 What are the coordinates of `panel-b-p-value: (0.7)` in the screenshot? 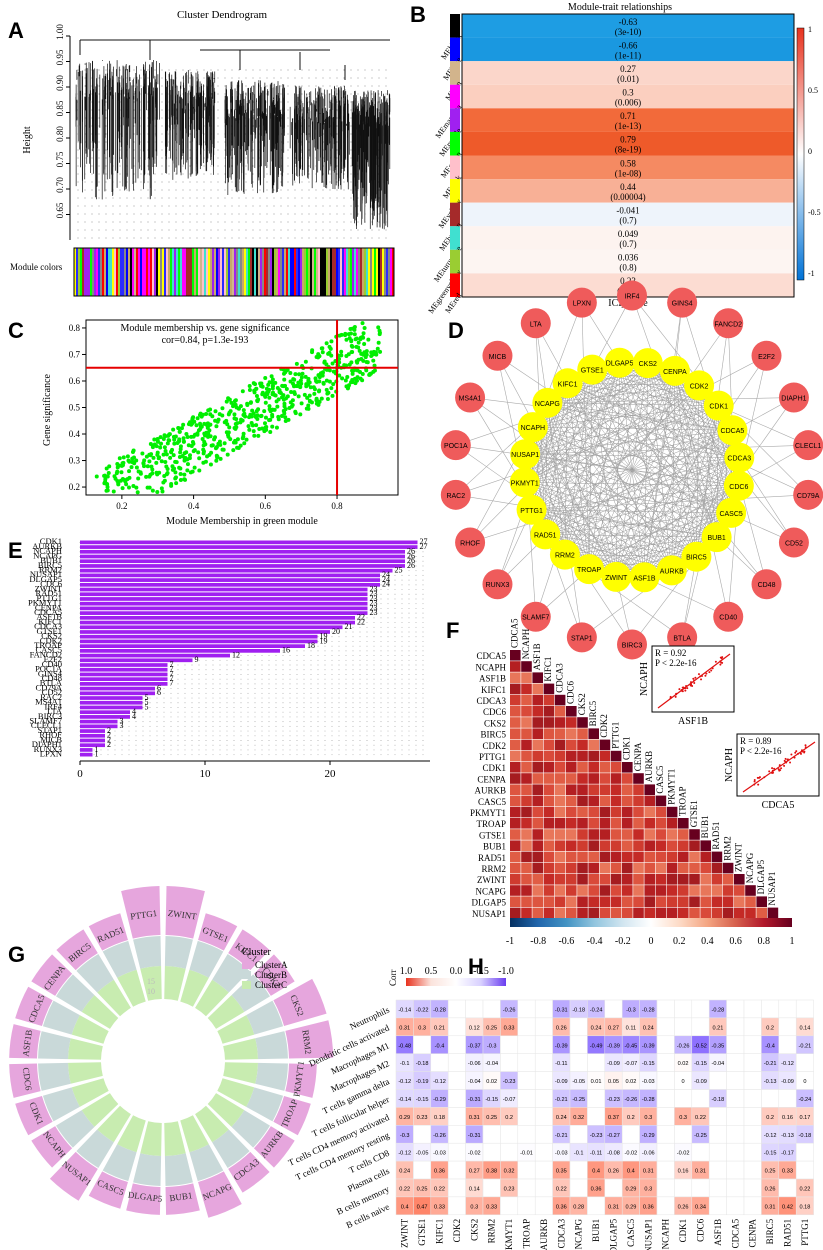 It's located at (627, 220).